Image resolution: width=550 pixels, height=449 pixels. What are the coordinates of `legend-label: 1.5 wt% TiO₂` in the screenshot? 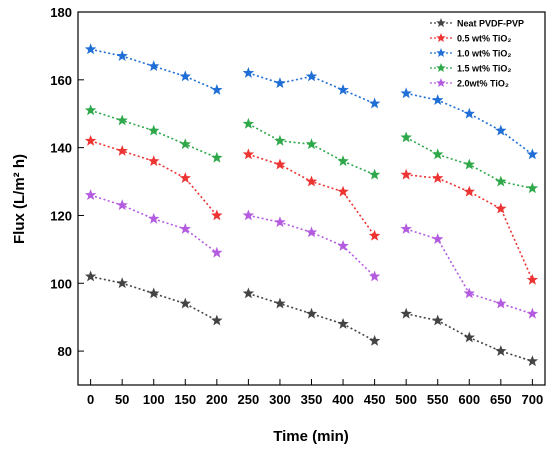 It's located at (484, 69).